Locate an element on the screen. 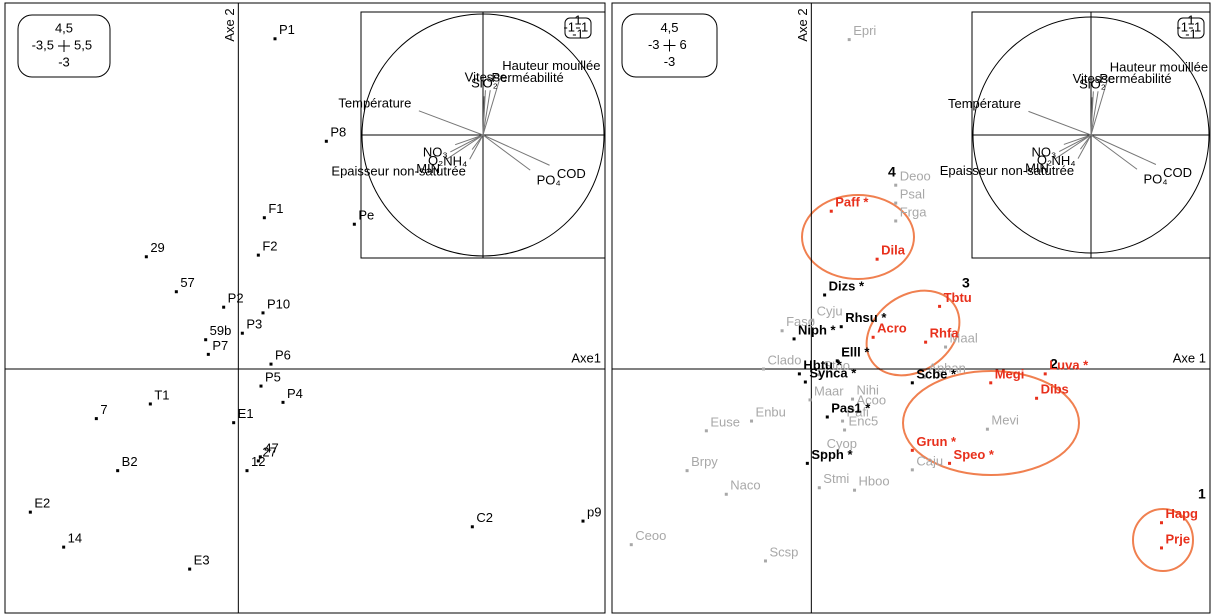 The image size is (1213, 615). point-label: Hboo is located at coordinates (874, 481).